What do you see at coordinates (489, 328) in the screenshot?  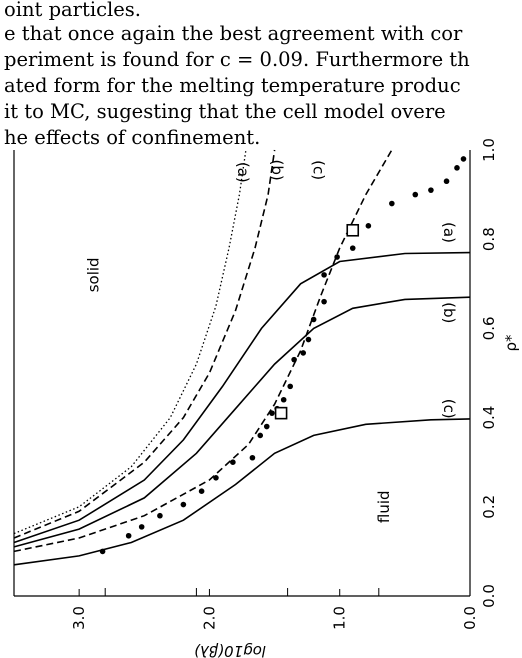 I see `density-tick-label-3: 0.6` at bounding box center [489, 328].